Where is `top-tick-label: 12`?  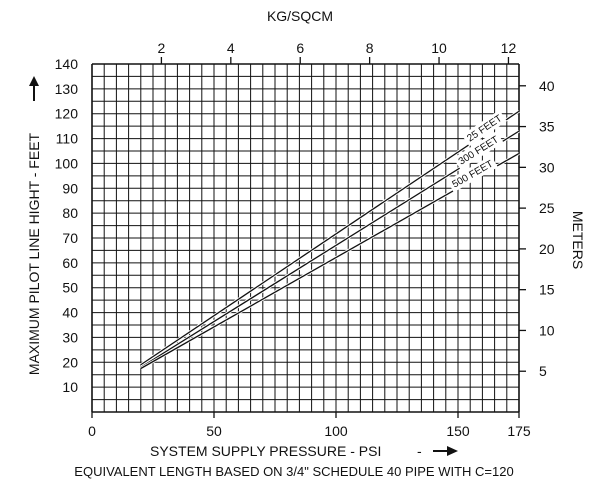 top-tick-label: 12 is located at coordinates (509, 48).